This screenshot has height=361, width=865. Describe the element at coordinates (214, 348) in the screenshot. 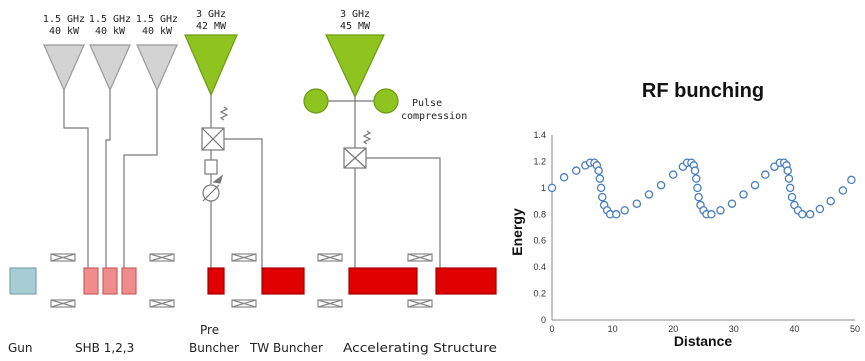

I see `pre-buncher-label-2: Buncher` at that location.